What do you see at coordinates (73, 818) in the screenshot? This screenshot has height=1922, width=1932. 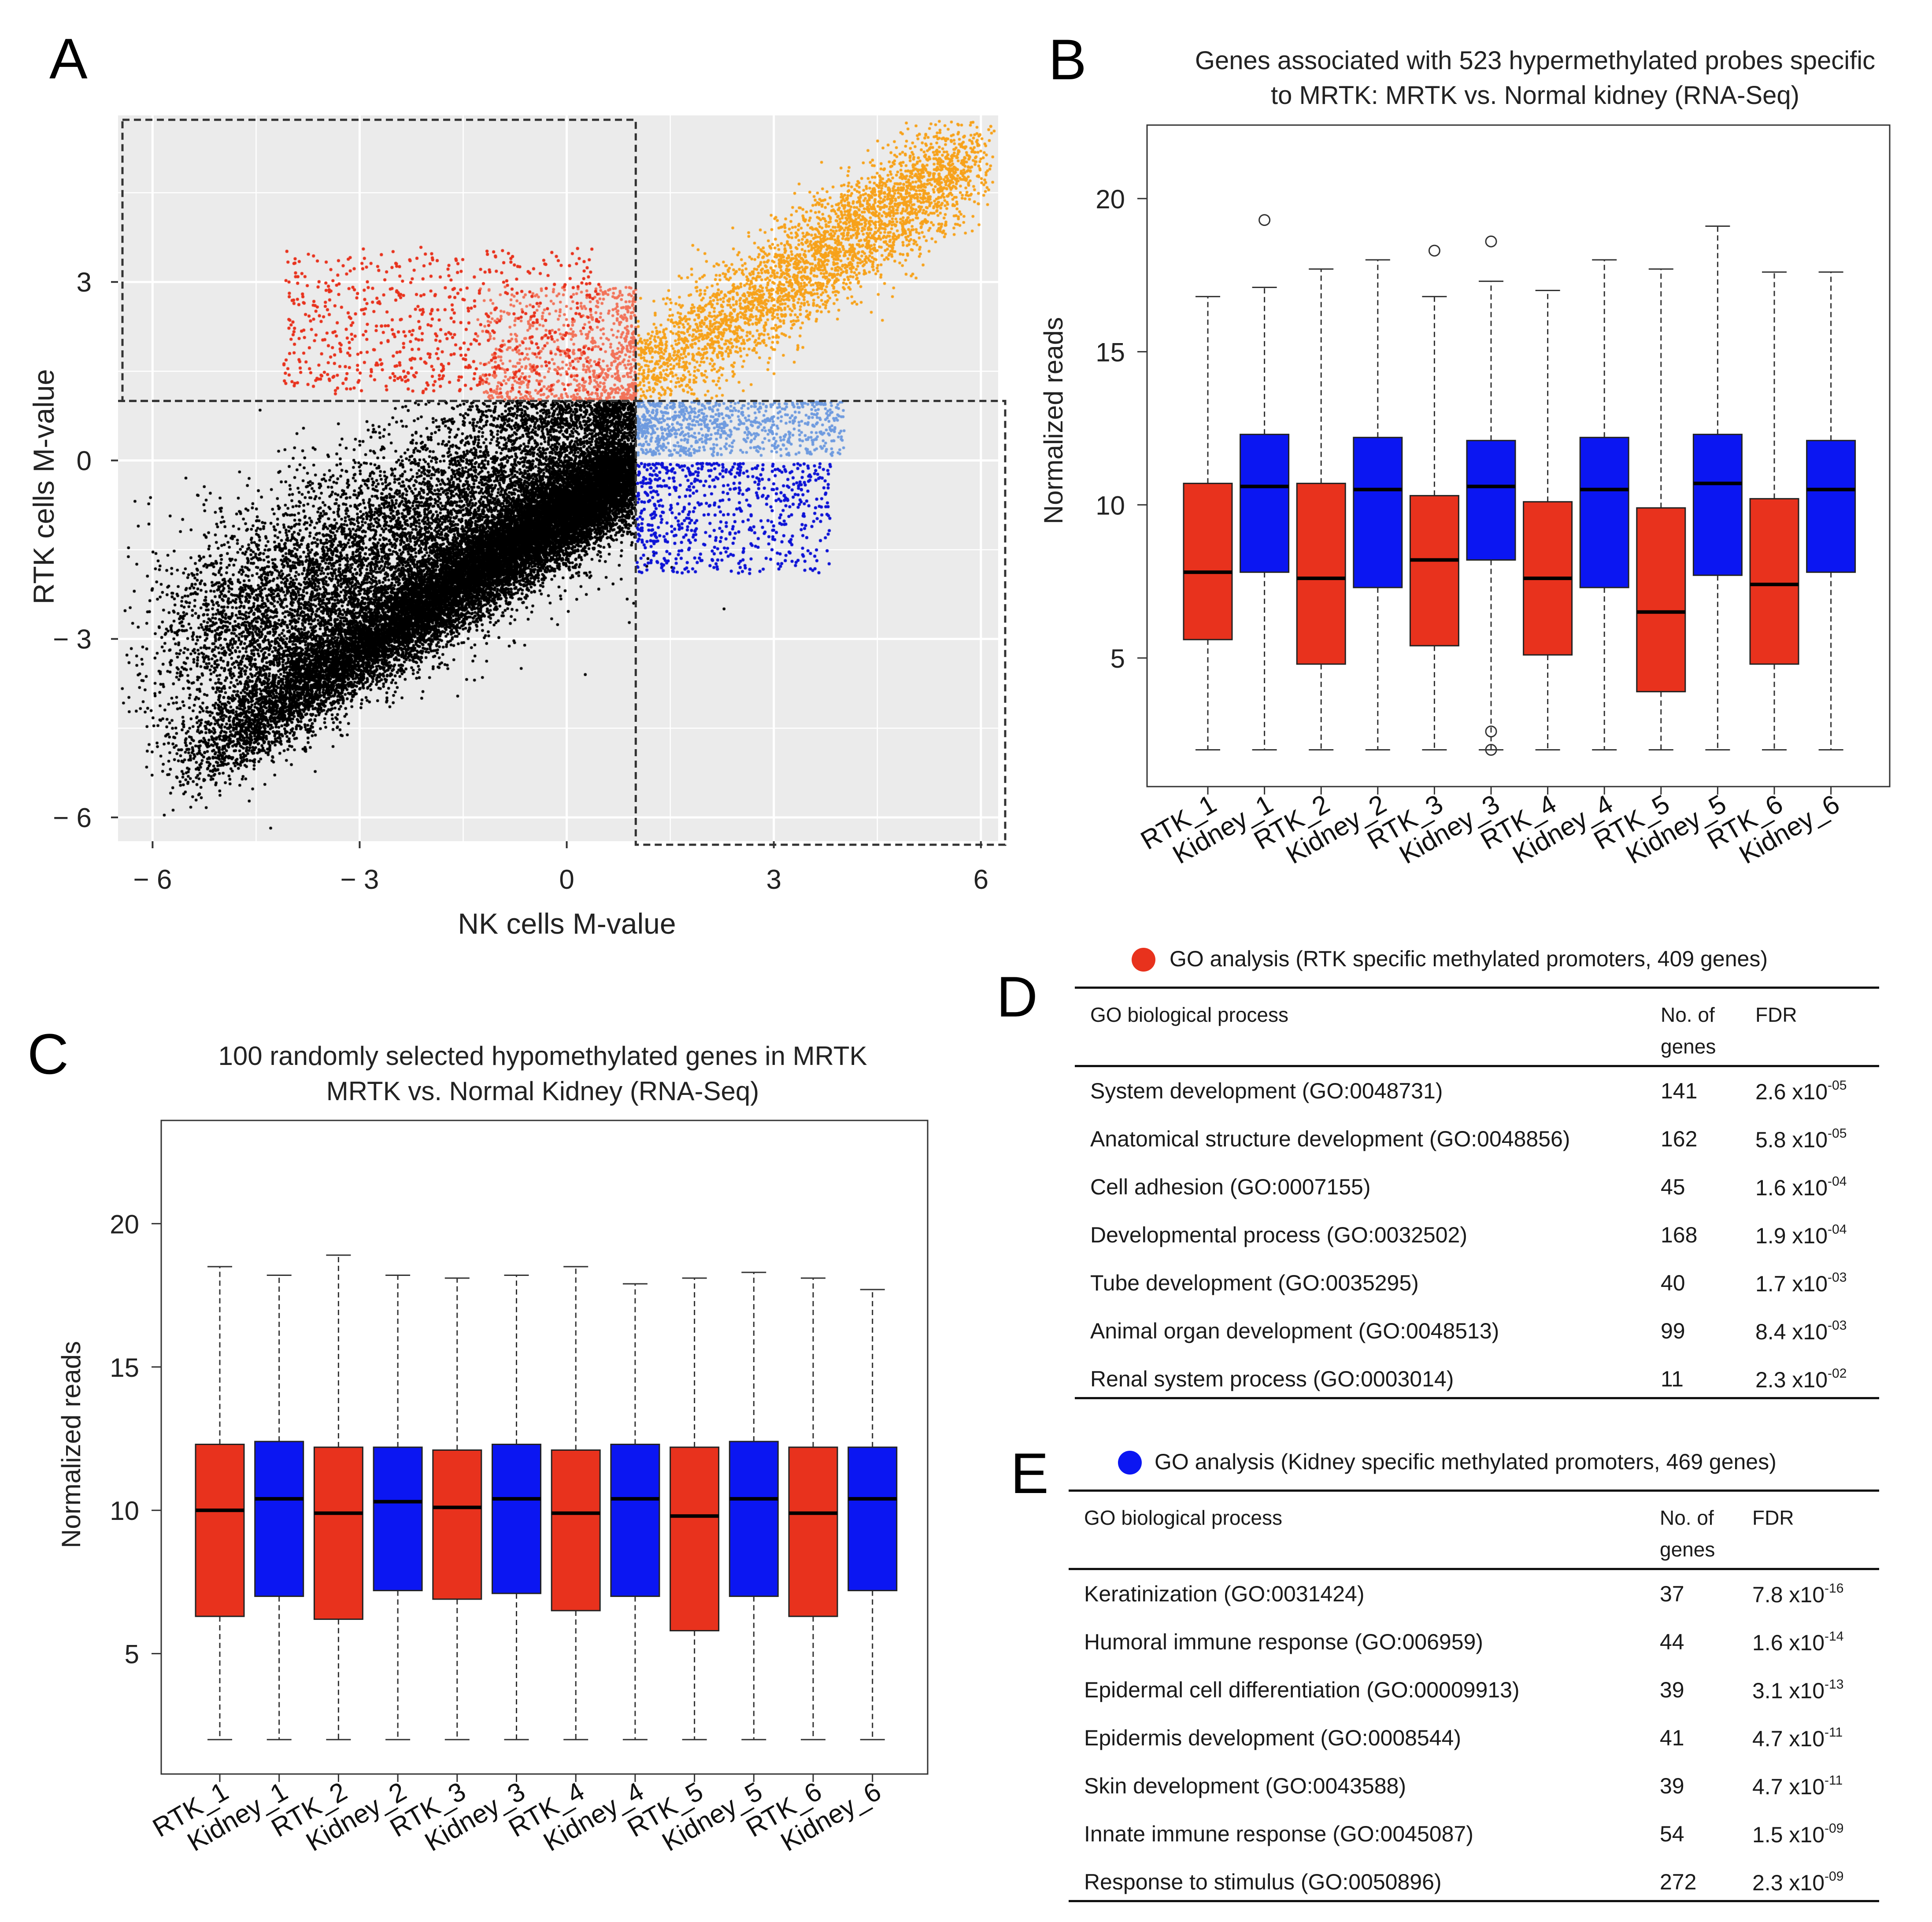 I see `y-tick-label: − 6` at bounding box center [73, 818].